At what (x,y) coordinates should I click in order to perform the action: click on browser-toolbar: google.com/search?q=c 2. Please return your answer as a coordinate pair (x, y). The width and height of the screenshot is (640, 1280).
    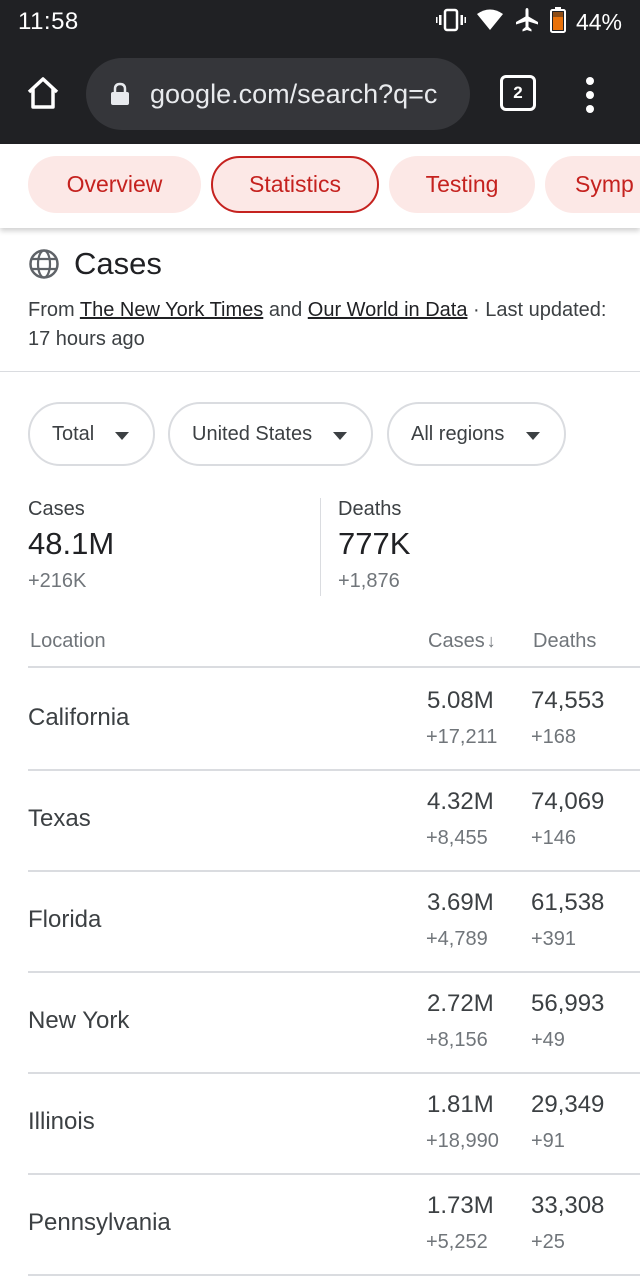
    Looking at the image, I should click on (320, 94).